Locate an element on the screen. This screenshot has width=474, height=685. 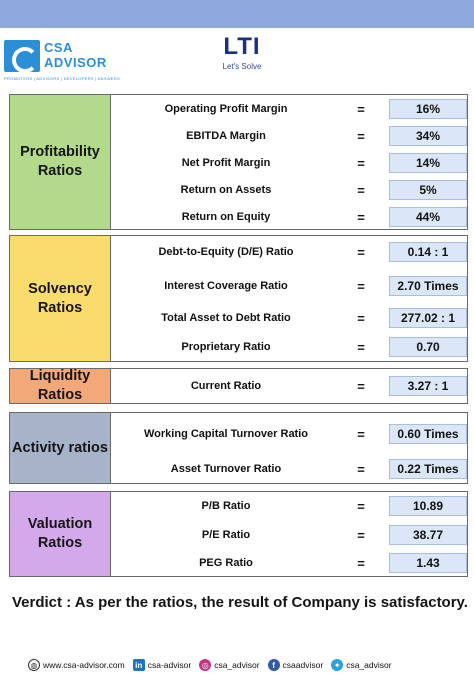
table-row: Total Asset to Debt Ratio = 277.02 : 1 is located at coordinates (289, 318).